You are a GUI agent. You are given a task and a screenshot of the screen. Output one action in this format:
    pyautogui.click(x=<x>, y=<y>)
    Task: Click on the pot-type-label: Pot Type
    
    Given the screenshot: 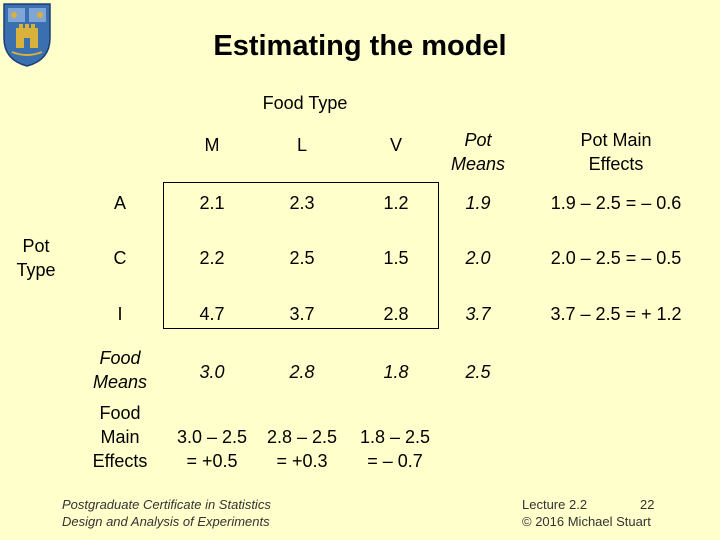 What is the action you would take?
    pyautogui.click(x=36, y=258)
    